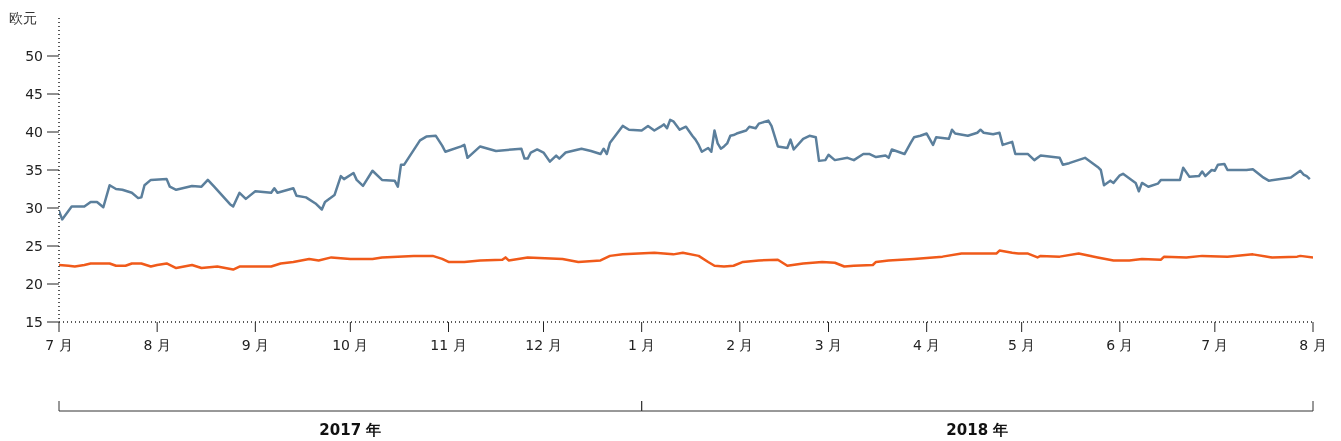 The image size is (1341, 441). I want to click on y-axis-title: 欧元, so click(23, 19).